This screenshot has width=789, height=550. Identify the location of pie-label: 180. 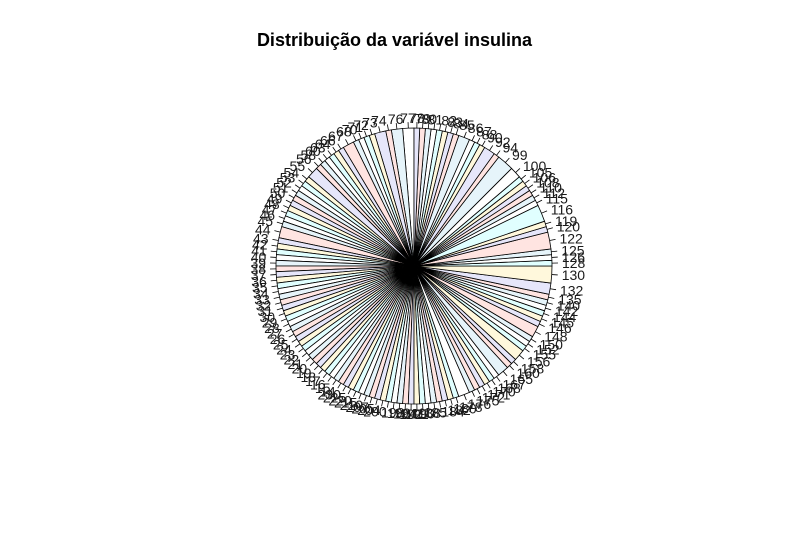
(465, 409).